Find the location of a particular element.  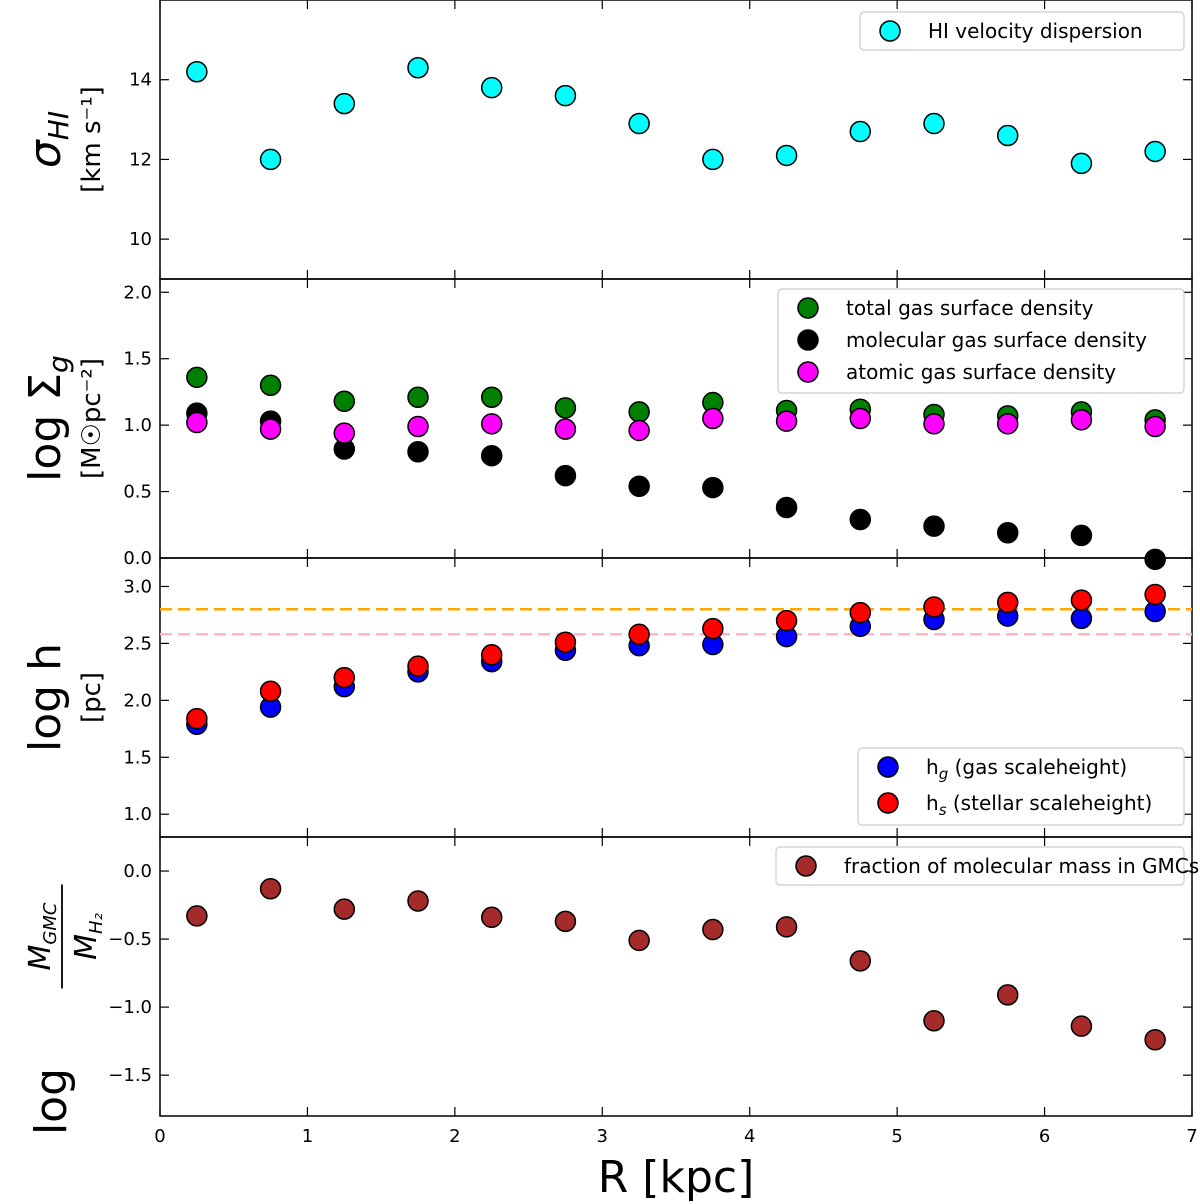

legend-label-sub: g is located at coordinates (944, 774).